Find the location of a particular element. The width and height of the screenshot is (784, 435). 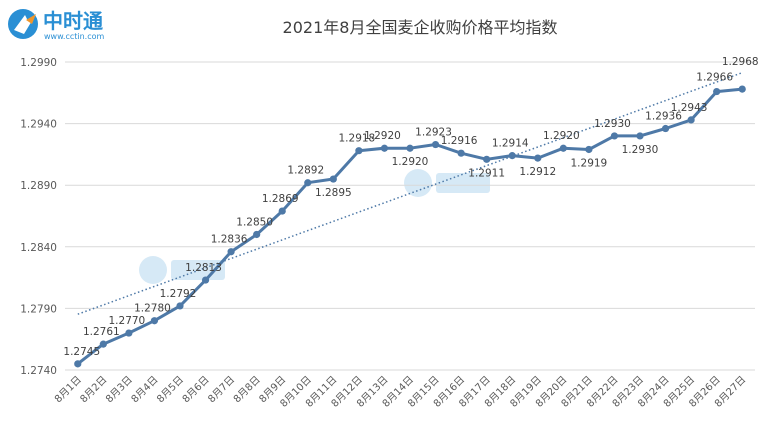

y-tick-label: 1.2840 is located at coordinates (38, 248).